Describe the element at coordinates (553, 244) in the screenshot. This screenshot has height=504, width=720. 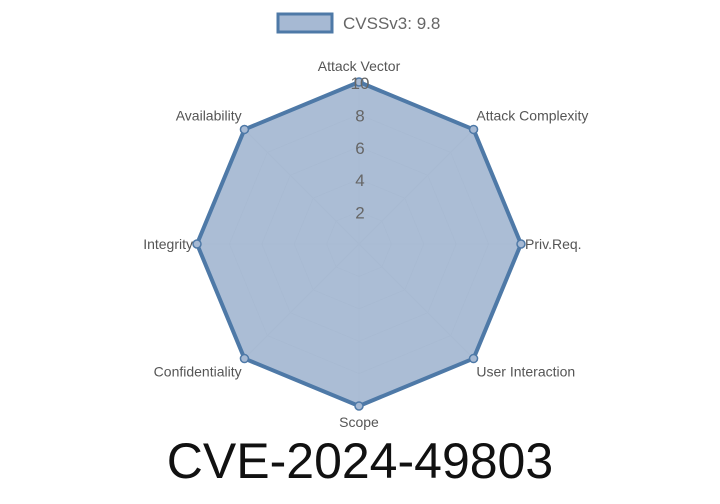
I see `axis-label: Priv.Req.` at that location.